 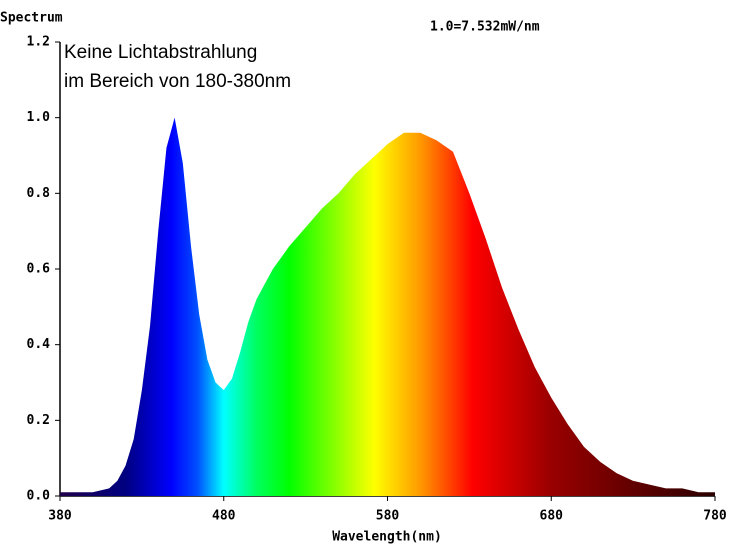 I want to click on x-tick-label: 480, so click(x=224, y=516).